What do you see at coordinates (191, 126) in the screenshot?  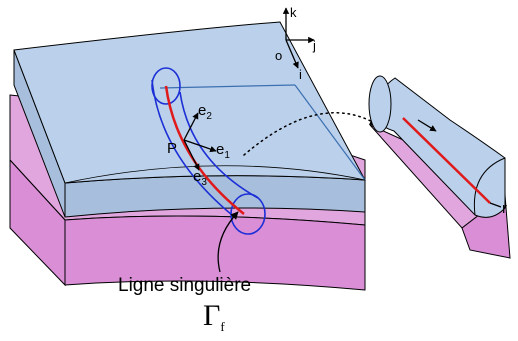 I see `vector-e2` at bounding box center [191, 126].